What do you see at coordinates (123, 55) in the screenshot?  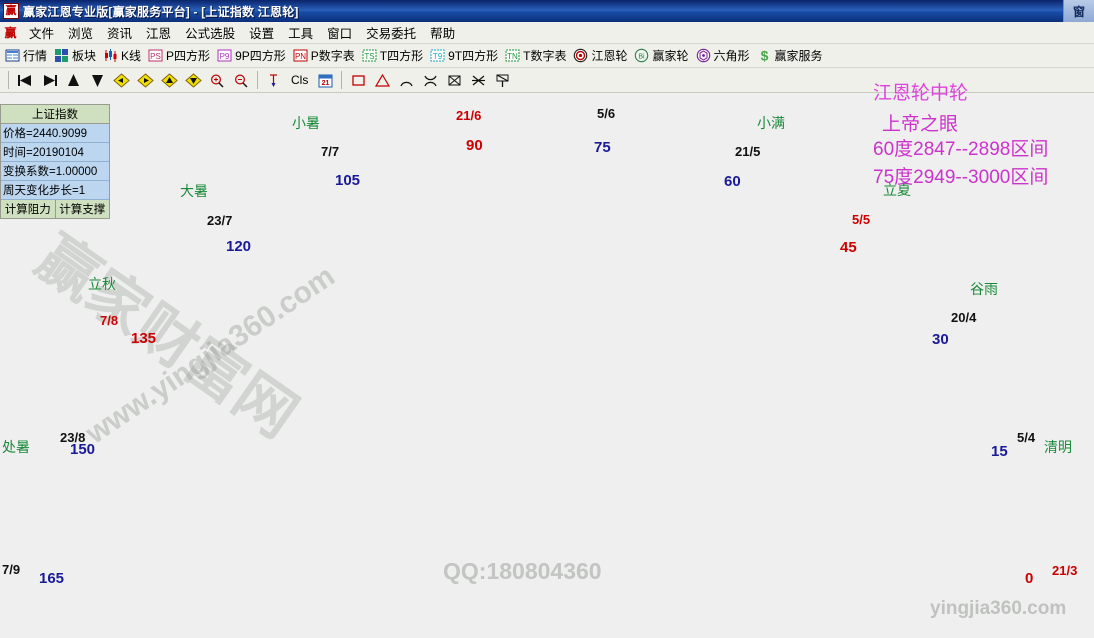 I see `toolbar-button-kline: K线` at bounding box center [123, 55].